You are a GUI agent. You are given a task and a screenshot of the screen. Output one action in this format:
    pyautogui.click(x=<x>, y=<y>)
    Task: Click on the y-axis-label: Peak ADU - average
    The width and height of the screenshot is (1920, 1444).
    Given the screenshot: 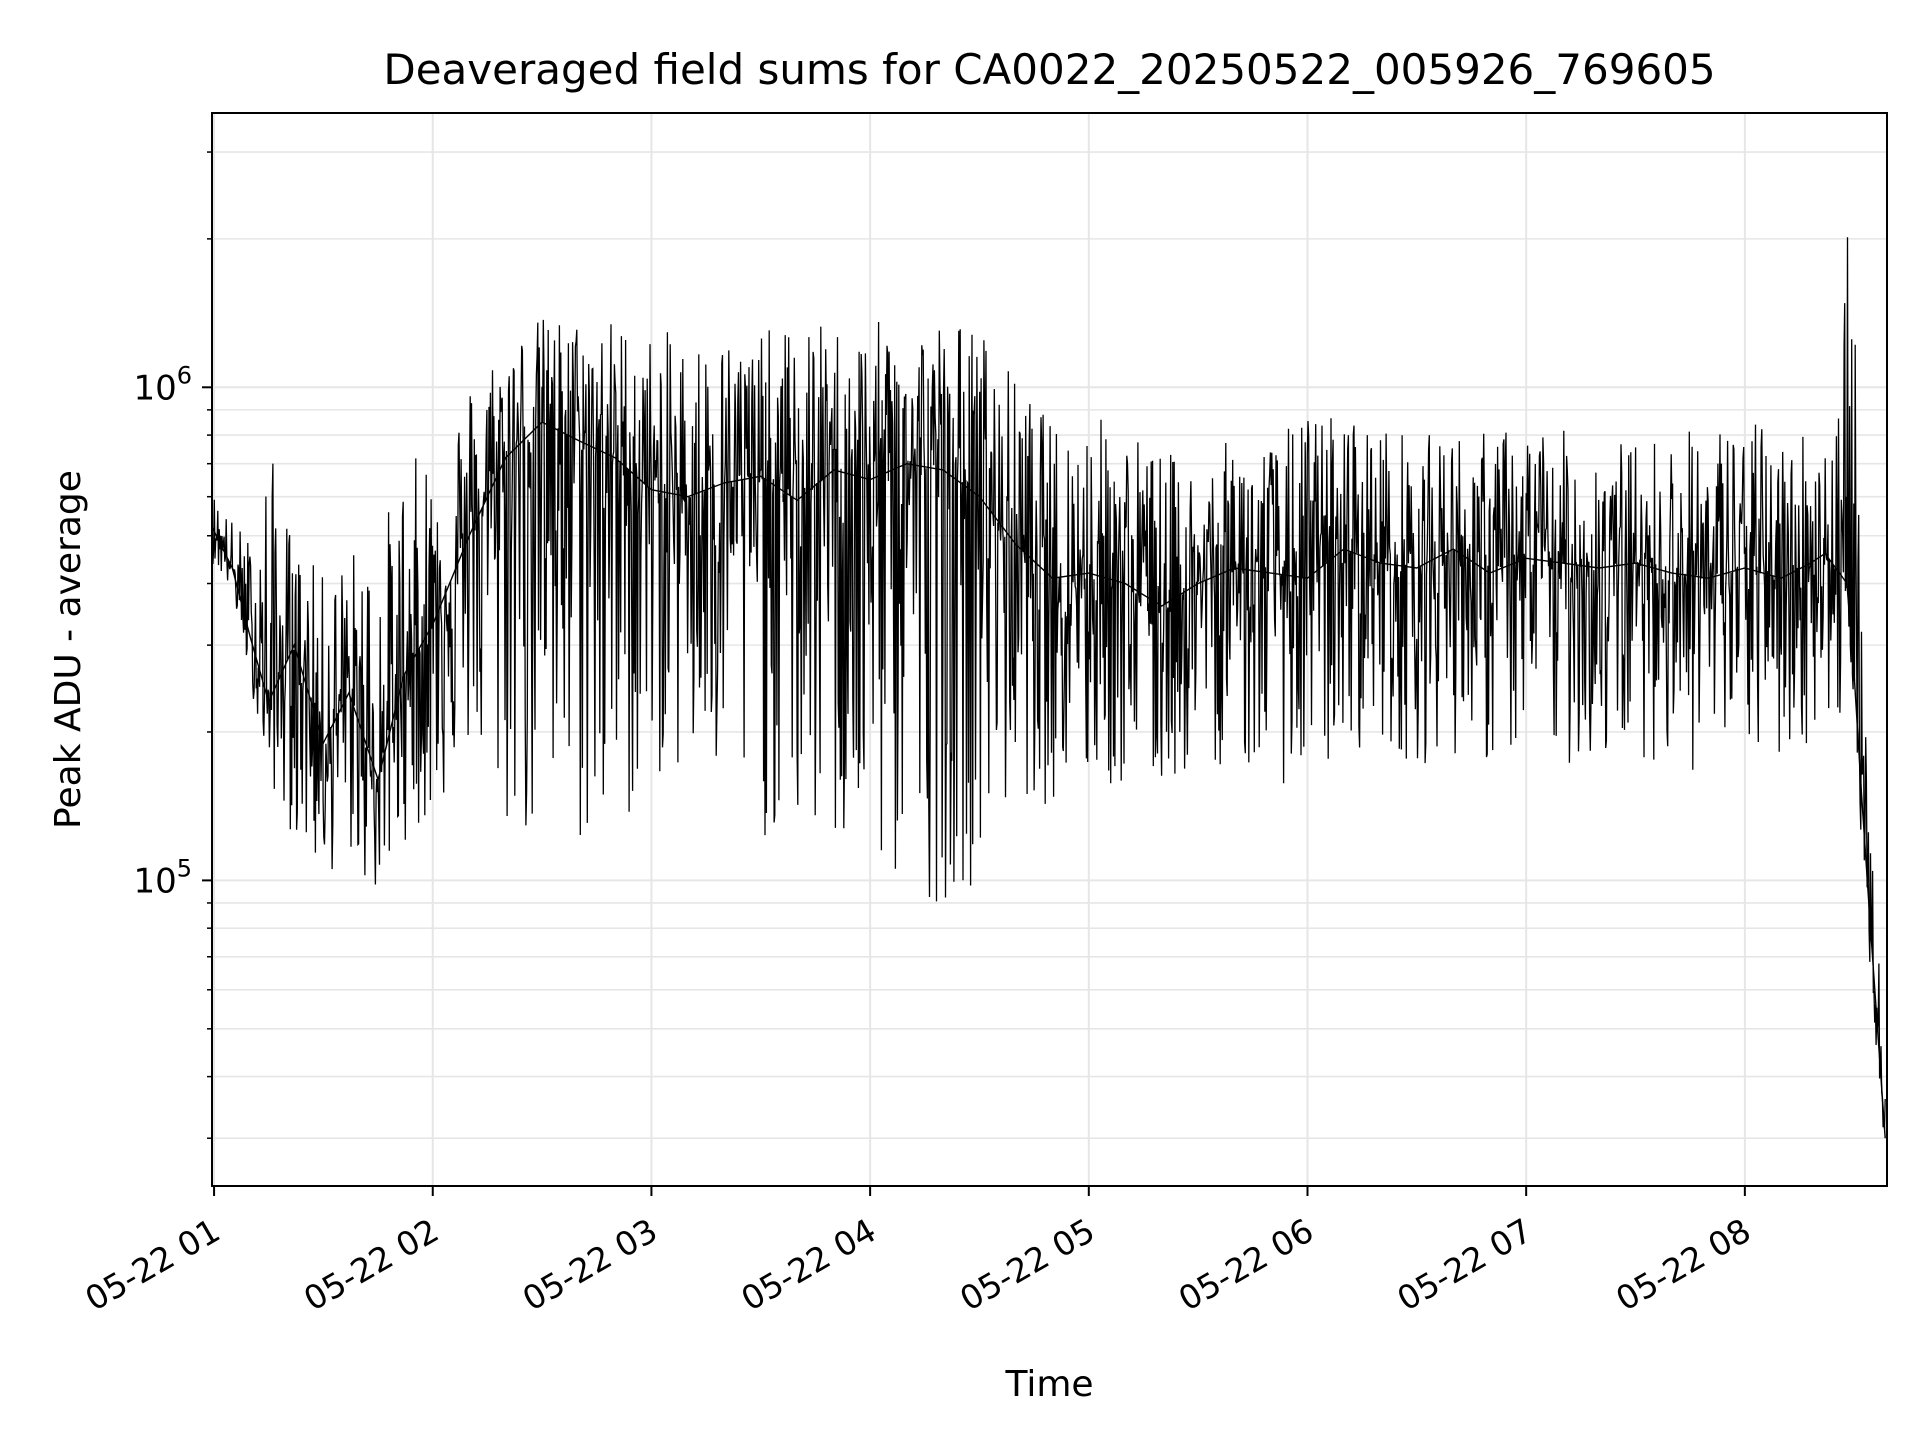 What is the action you would take?
    pyautogui.click(x=68, y=649)
    